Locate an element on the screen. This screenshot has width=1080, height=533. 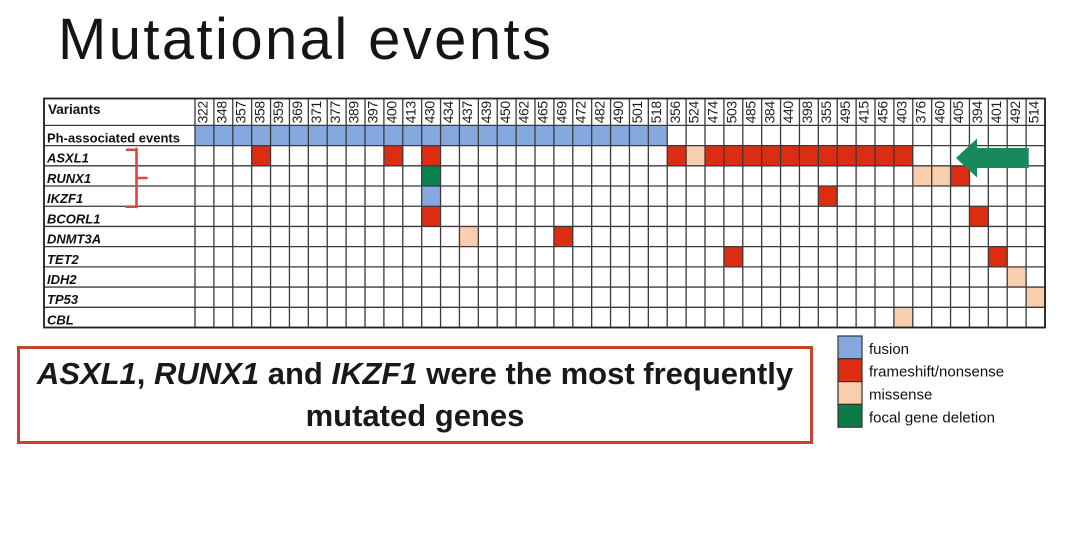
svg-text: 371 is located at coordinates (316, 112).